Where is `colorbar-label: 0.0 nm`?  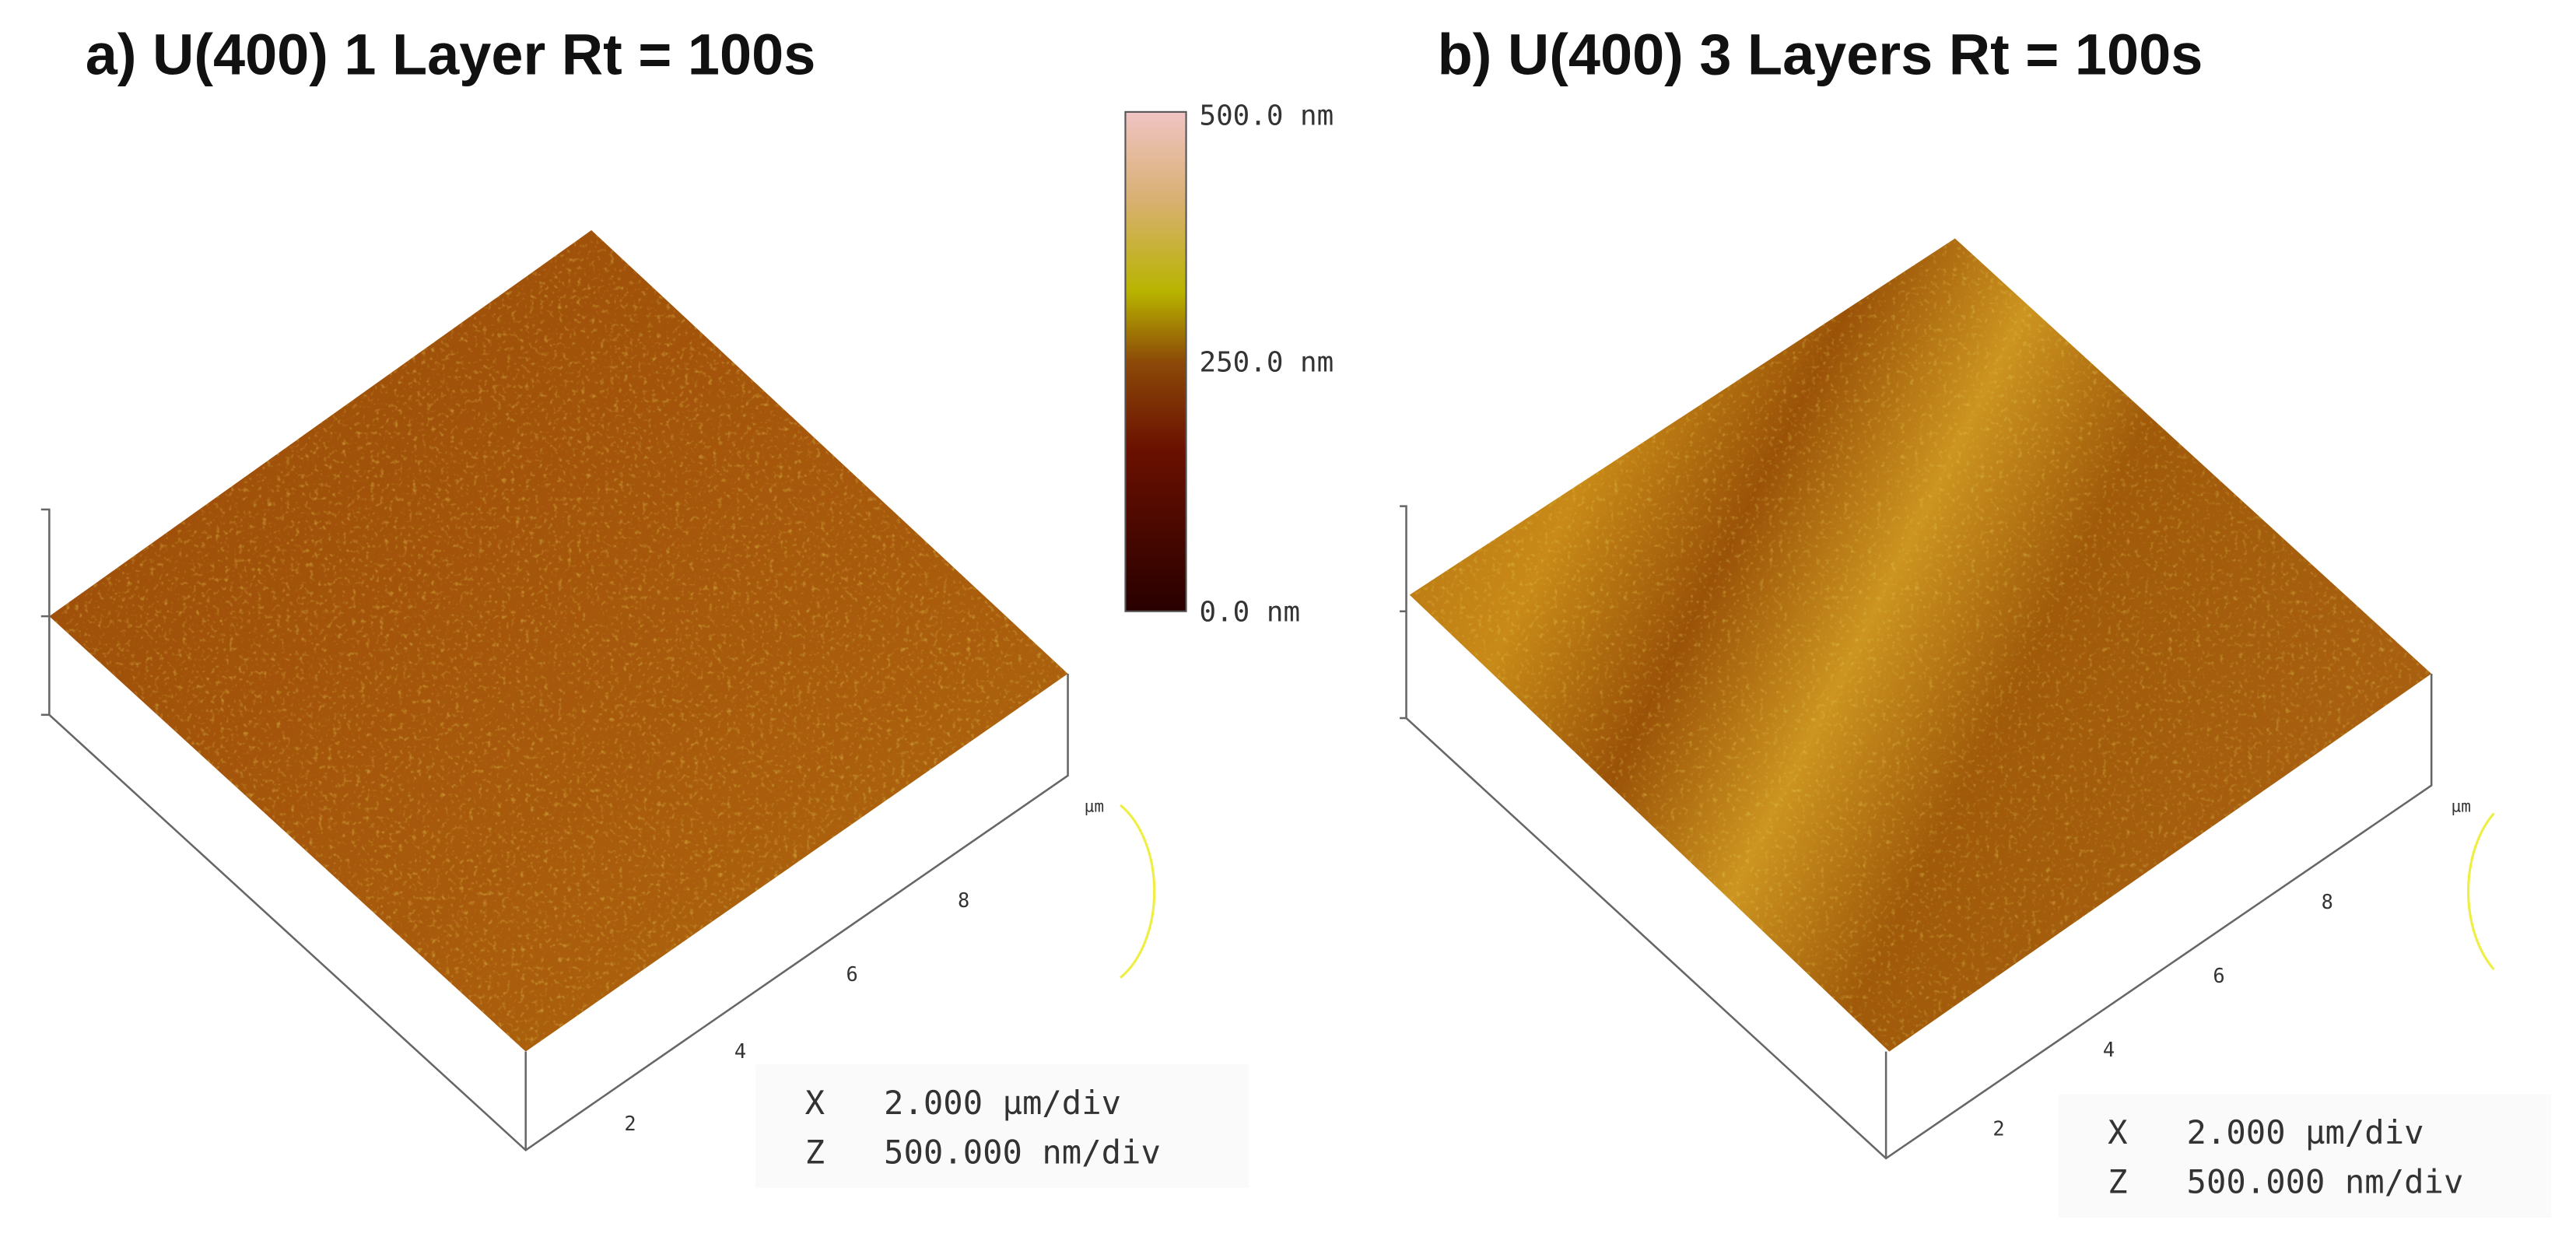 colorbar-label: 0.0 nm is located at coordinates (1250, 612).